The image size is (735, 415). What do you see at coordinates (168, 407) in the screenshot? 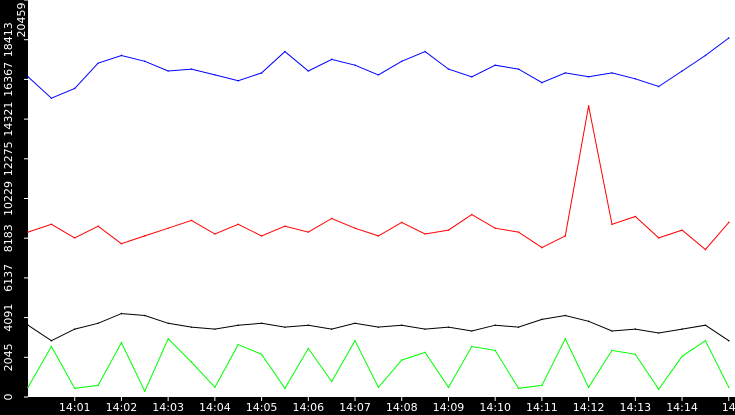
I see `x-tick-label: 14:03` at bounding box center [168, 407].